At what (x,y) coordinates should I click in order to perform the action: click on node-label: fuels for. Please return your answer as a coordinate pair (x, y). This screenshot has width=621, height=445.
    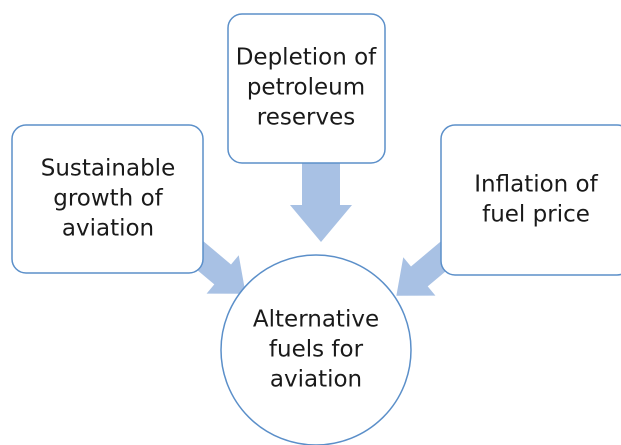
    Looking at the image, I should click on (316, 350).